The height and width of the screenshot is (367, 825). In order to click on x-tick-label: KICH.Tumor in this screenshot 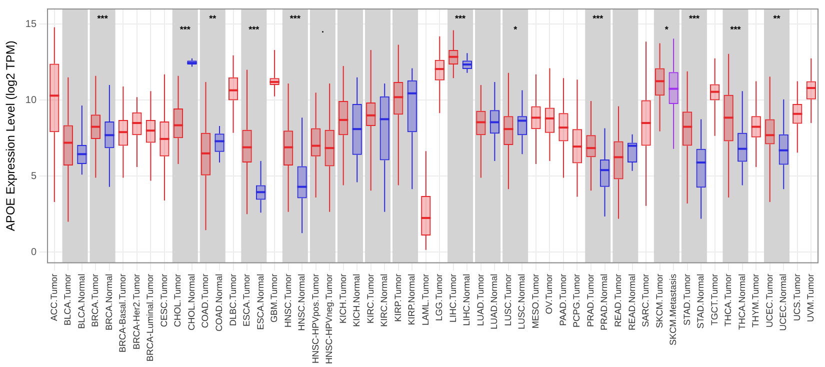, I will do `click(343, 299)`.